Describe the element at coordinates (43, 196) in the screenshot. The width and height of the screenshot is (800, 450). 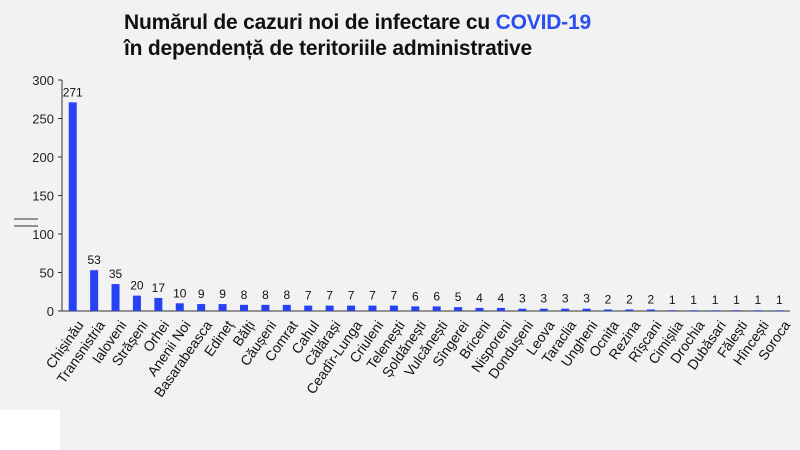
I see `y-tick-label: 150` at that location.